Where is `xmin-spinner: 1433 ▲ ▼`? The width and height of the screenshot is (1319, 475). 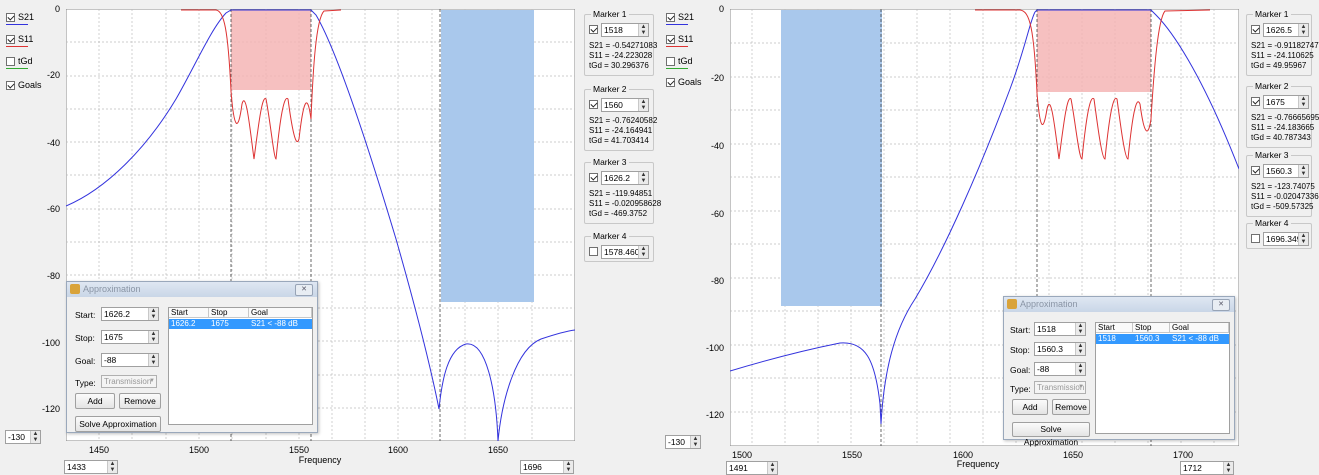
xmin-spinner: 1433 ▲ ▼ is located at coordinates (91, 467).